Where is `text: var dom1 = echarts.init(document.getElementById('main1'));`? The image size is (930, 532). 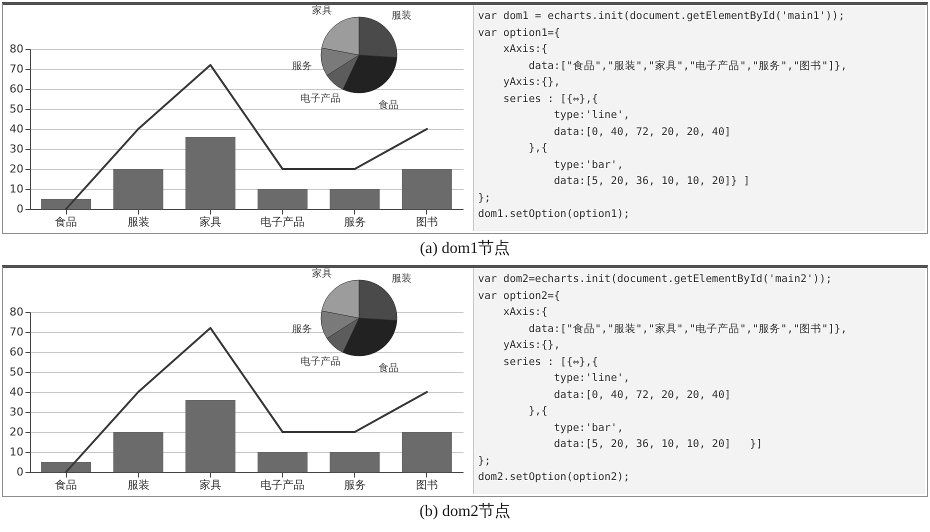 text: var dom1 = echarts.init(document.getElementById('main1')); is located at coordinates (661, 16).